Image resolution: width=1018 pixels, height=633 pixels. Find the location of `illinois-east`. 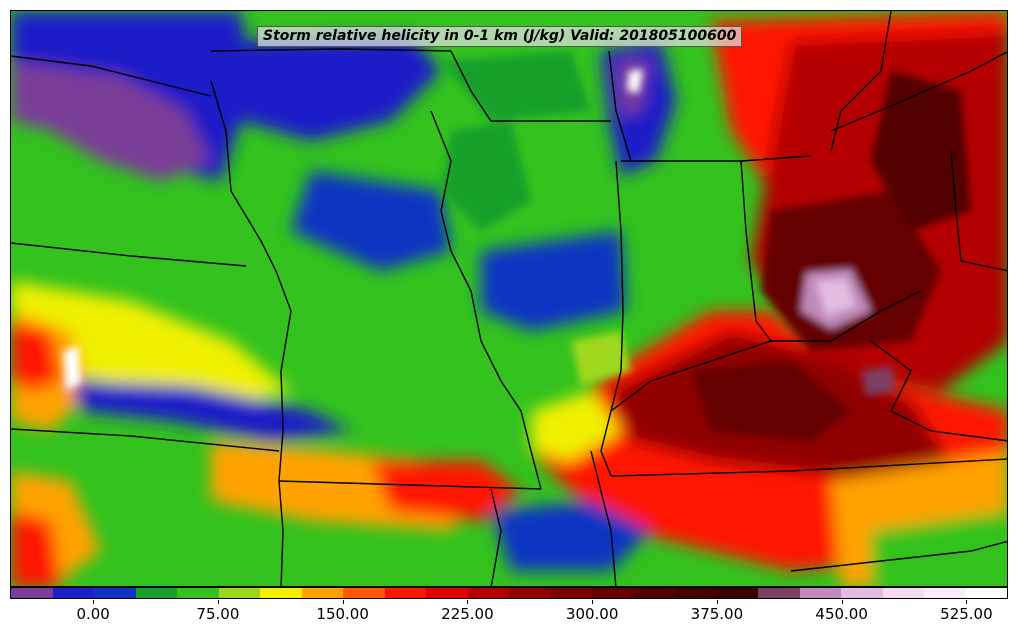

illinois-east is located at coordinates (612, 318).